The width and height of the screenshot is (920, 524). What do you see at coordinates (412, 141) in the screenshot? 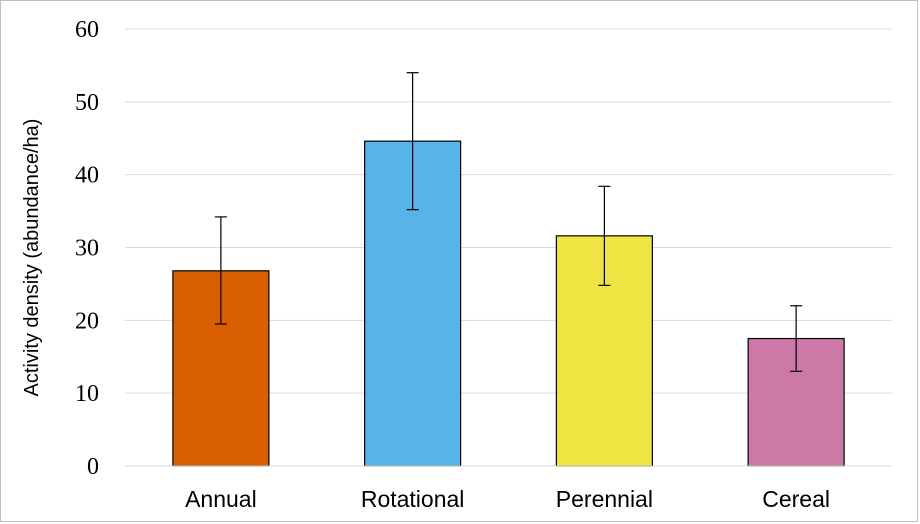
I see `error-bar-rotational` at bounding box center [412, 141].